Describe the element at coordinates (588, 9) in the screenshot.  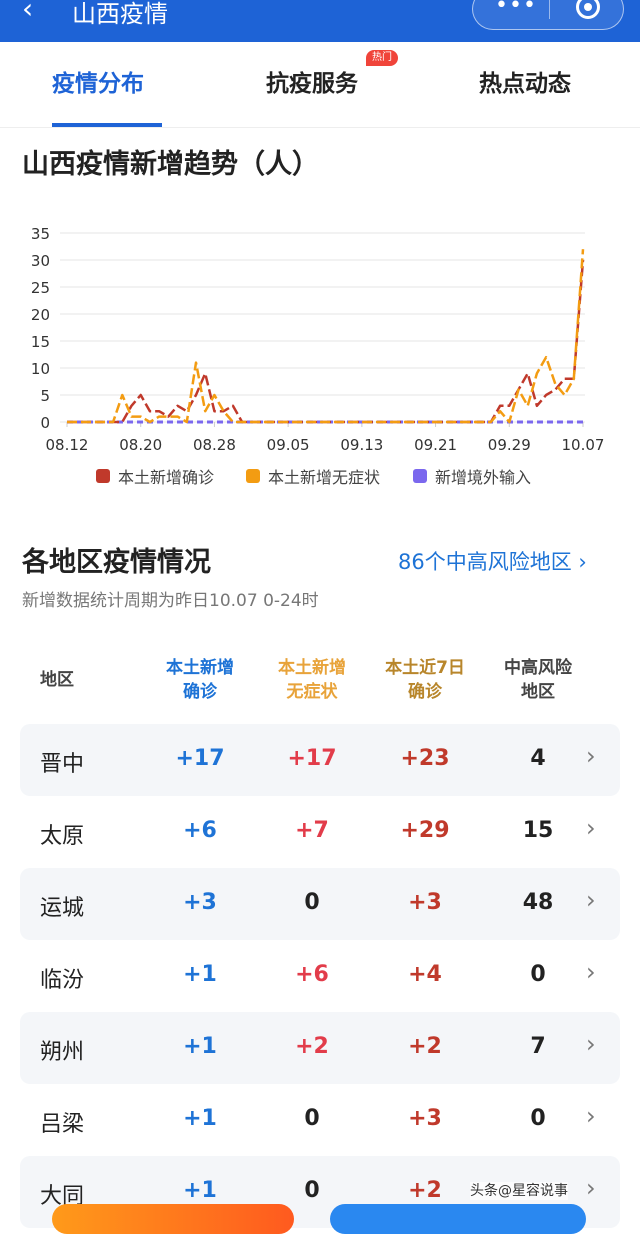
I see `target-icon` at that location.